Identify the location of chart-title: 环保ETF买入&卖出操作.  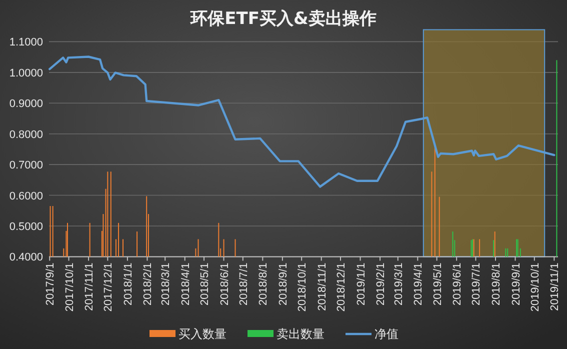
(283, 19).